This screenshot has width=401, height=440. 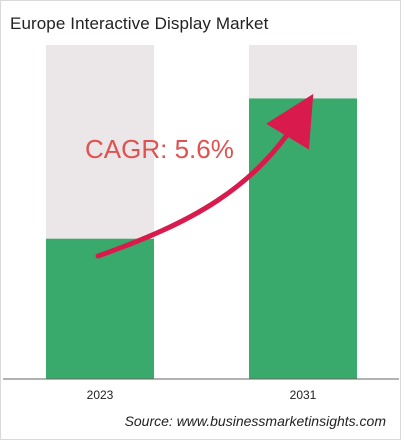 I want to click on x-tick-label-2023: 2023, so click(x=100, y=395).